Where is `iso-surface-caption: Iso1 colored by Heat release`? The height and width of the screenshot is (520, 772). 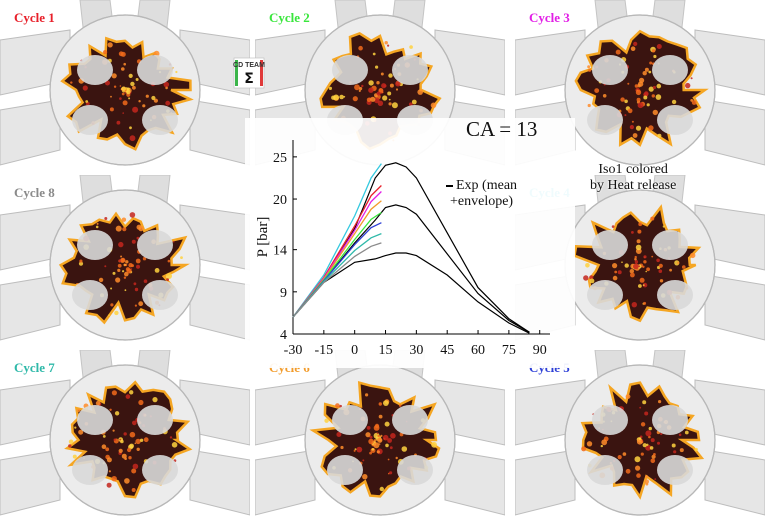 iso-surface-caption: Iso1 colored by Heat release is located at coordinates (633, 178).